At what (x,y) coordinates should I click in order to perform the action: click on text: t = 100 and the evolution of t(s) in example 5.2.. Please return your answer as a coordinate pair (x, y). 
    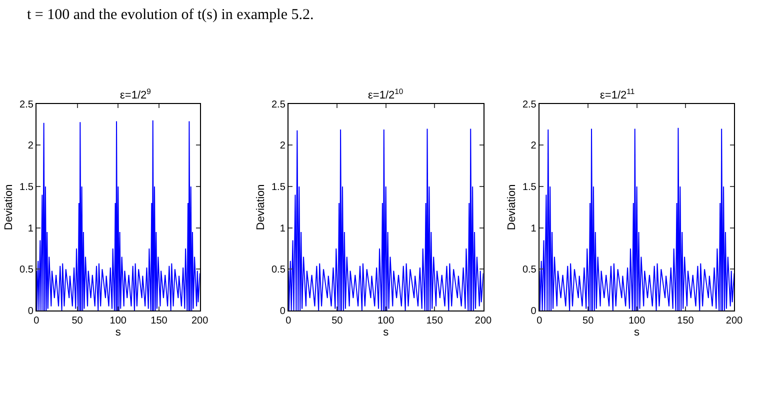
    Looking at the image, I should click on (170, 15).